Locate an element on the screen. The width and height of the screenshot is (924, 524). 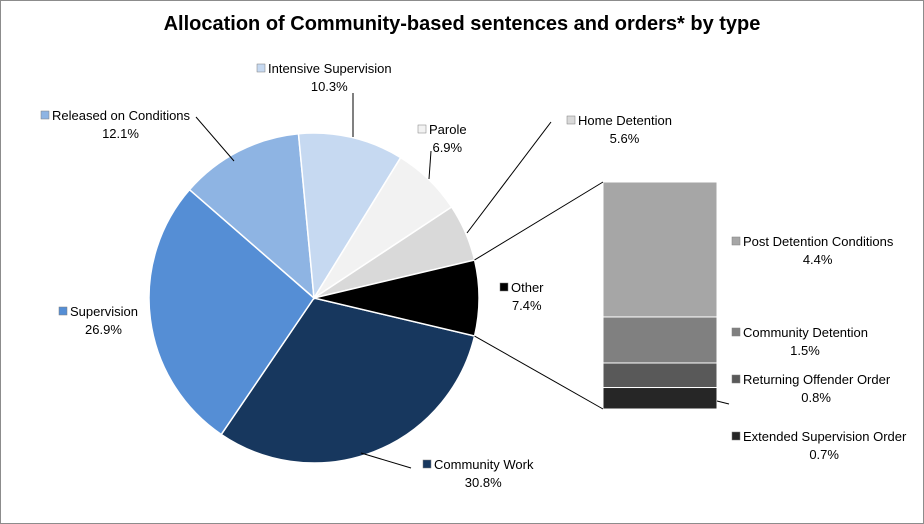
pie-label-home-detention-value: 5.6% is located at coordinates (625, 138).